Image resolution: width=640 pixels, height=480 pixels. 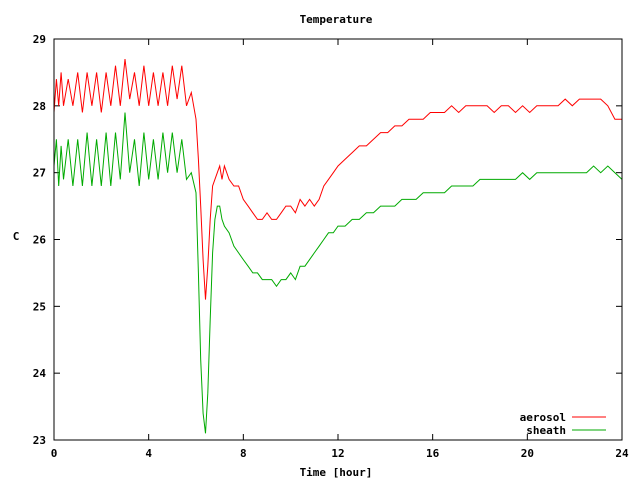 I want to click on y-tick-label: 27, so click(x=39, y=173).